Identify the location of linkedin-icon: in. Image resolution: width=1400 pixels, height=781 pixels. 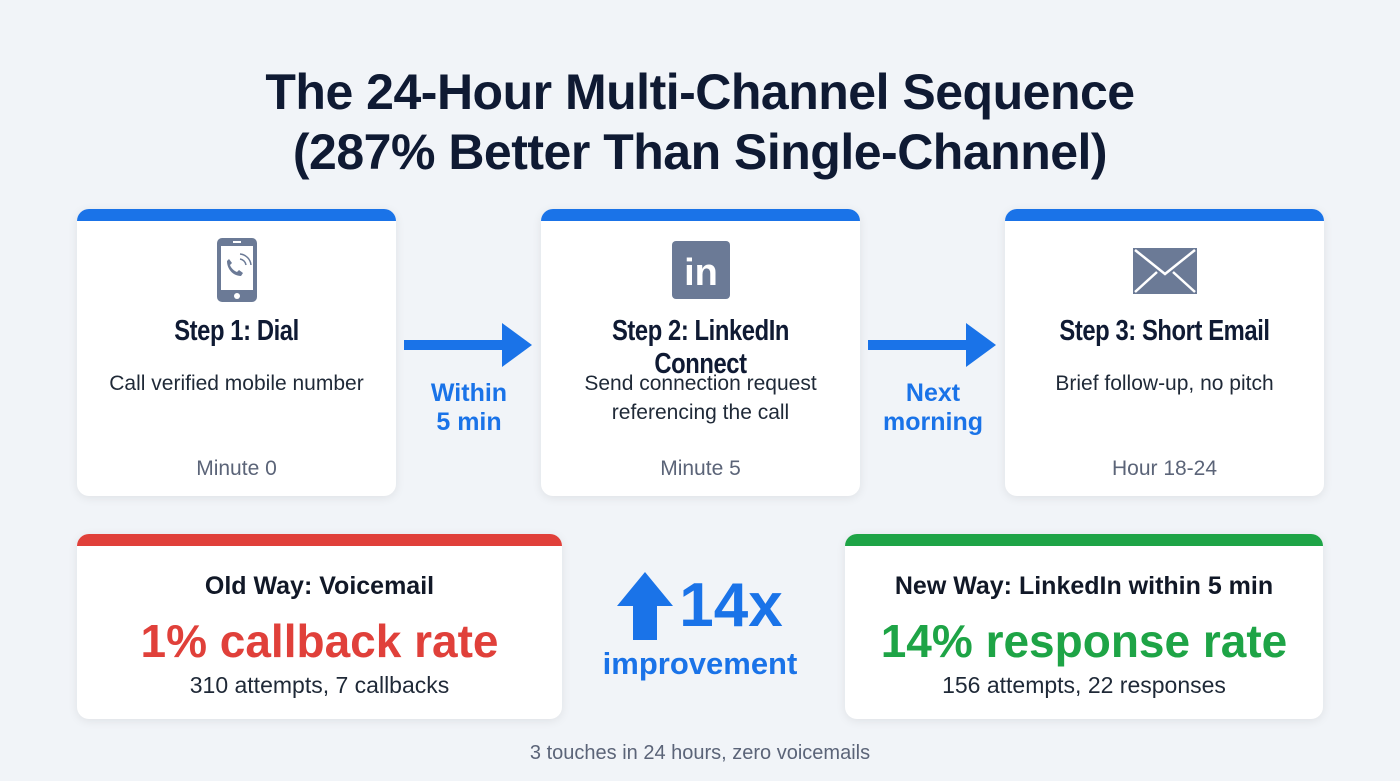
(700, 269).